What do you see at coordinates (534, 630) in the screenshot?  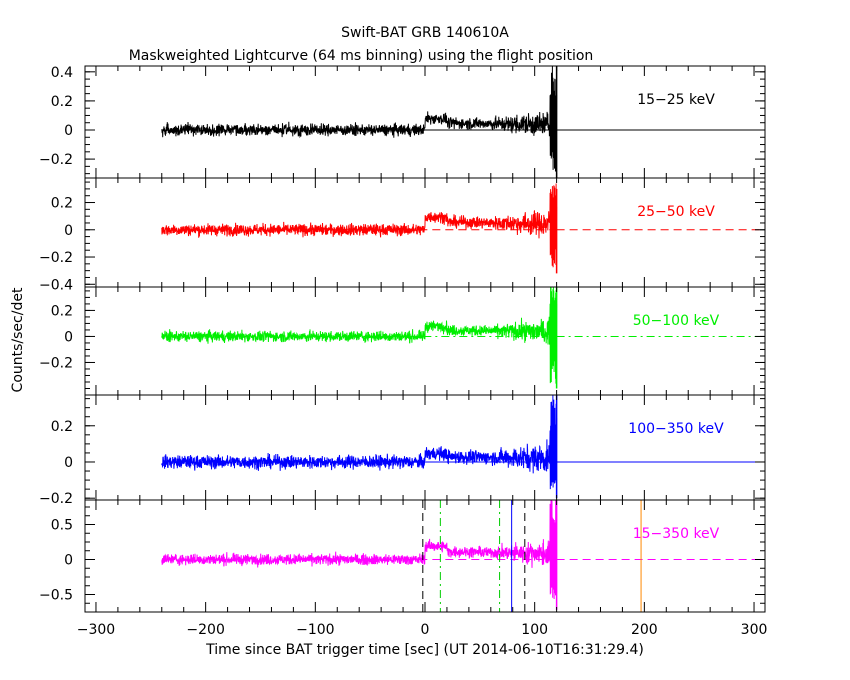 I see `x-tick-label: 100` at bounding box center [534, 630].